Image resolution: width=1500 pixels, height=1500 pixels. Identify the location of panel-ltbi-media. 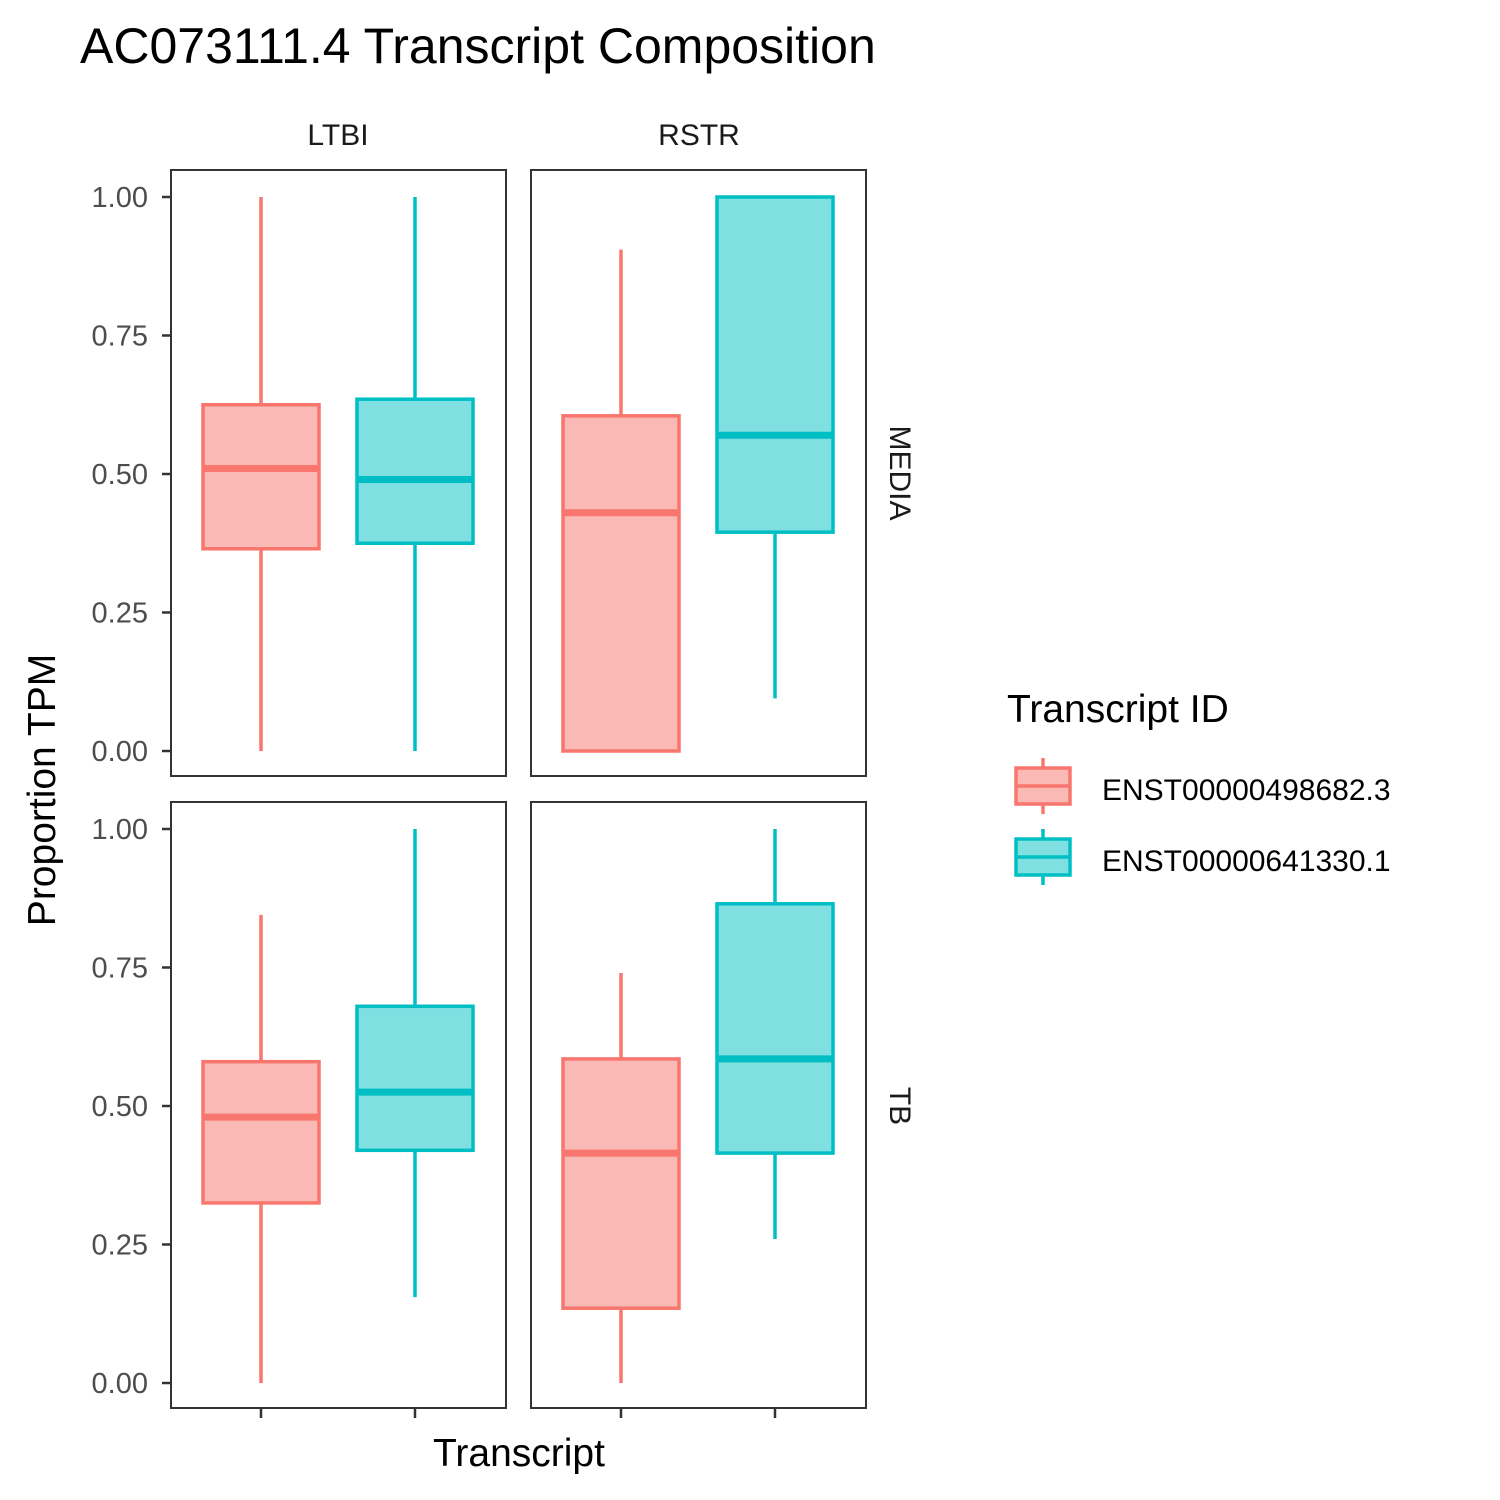
(338, 473).